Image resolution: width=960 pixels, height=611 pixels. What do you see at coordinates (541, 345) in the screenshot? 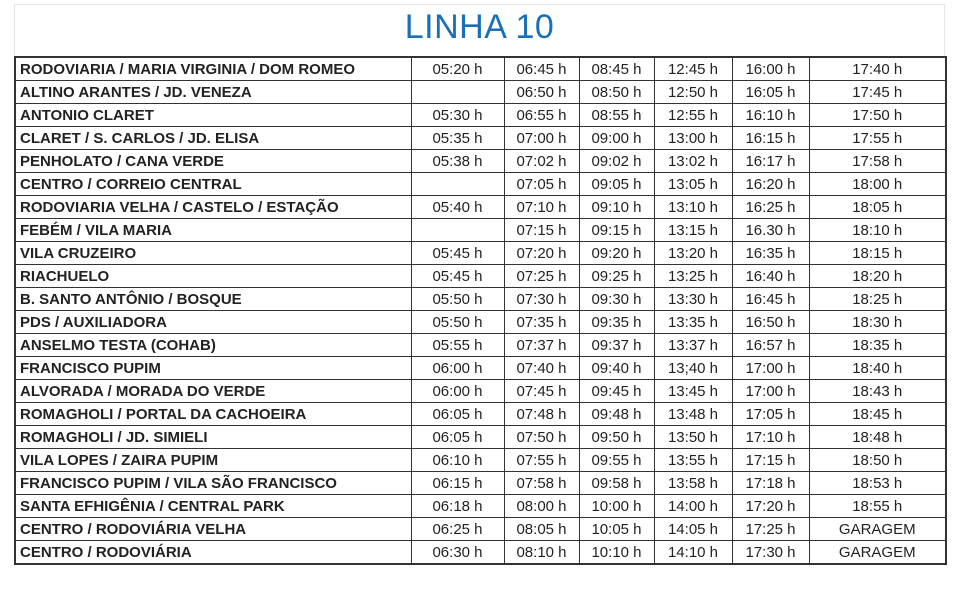
I see `departure-time: 07:37 h` at bounding box center [541, 345].